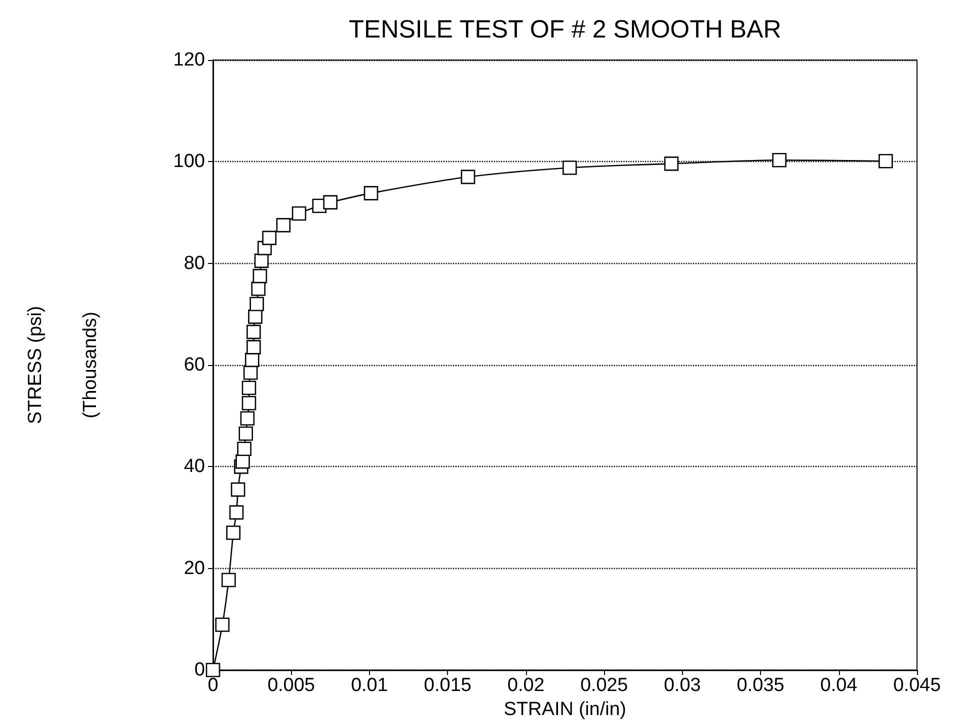  What do you see at coordinates (525, 685) in the screenshot?
I see `x-tick-label: 0.02` at bounding box center [525, 685].